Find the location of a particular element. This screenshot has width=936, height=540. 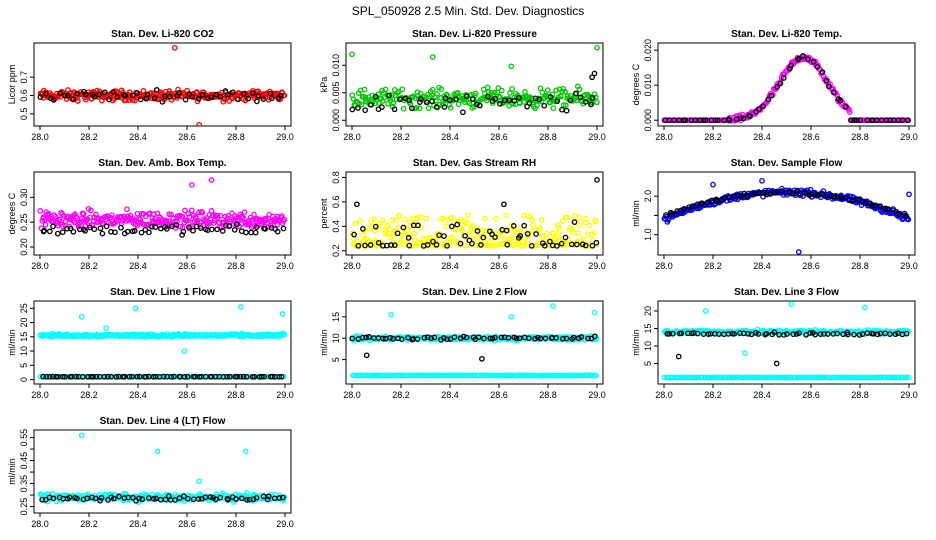

series-samples-low is located at coordinates (786, 377).